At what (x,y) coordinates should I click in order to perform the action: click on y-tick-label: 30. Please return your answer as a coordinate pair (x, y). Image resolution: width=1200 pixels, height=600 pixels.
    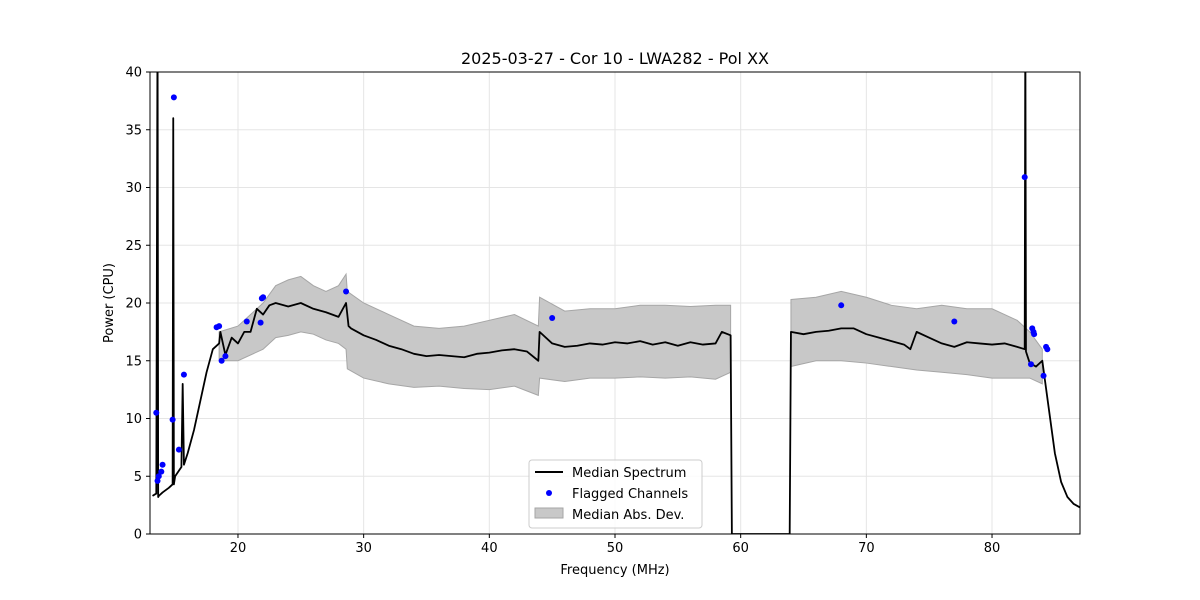
    Looking at the image, I should click on (133, 188).